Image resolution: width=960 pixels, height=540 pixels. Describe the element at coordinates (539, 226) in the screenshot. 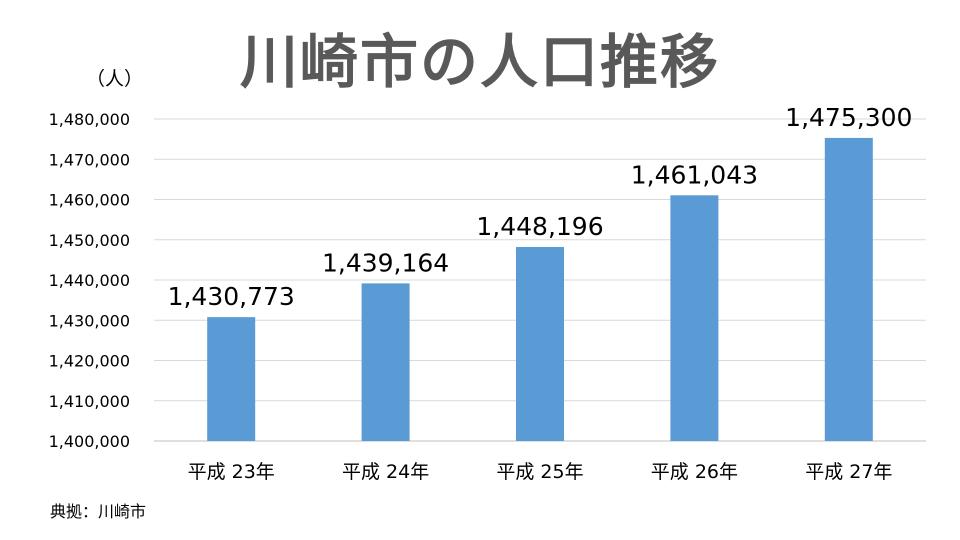

I see `data-label: 1,448,196` at that location.